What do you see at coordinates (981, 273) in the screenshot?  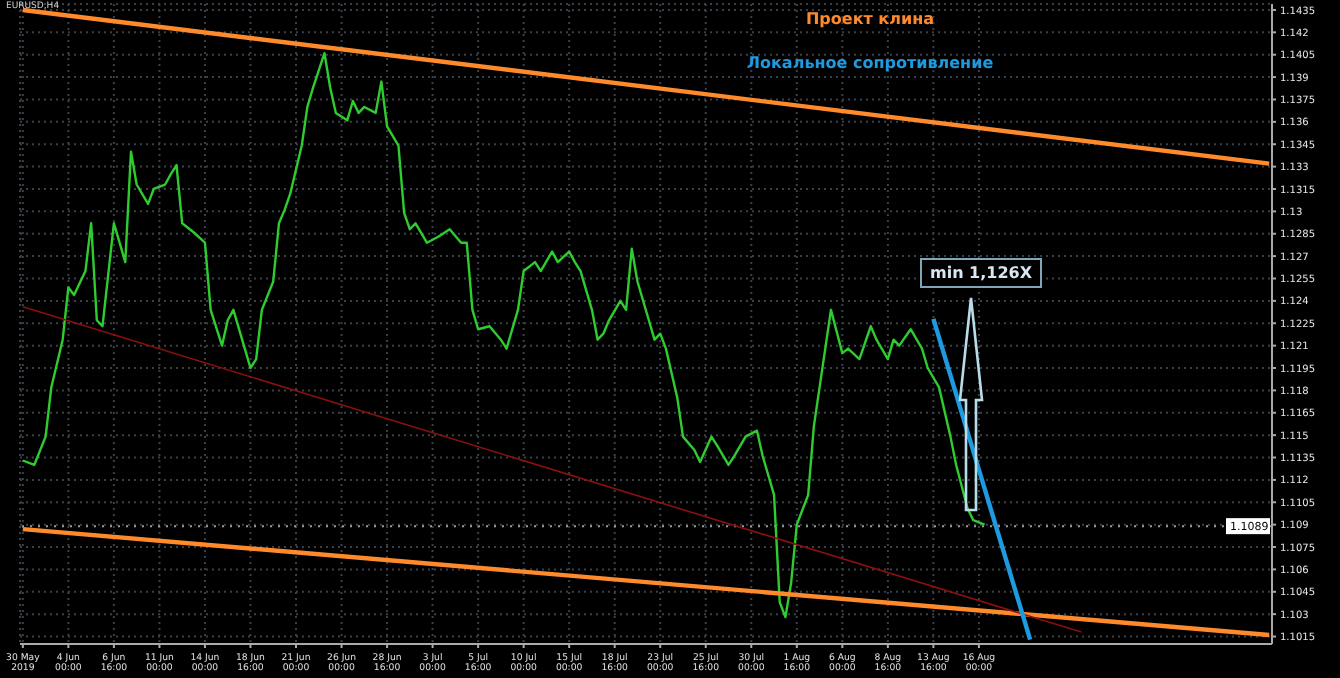 I see `annotation: min 1,126X` at bounding box center [981, 273].